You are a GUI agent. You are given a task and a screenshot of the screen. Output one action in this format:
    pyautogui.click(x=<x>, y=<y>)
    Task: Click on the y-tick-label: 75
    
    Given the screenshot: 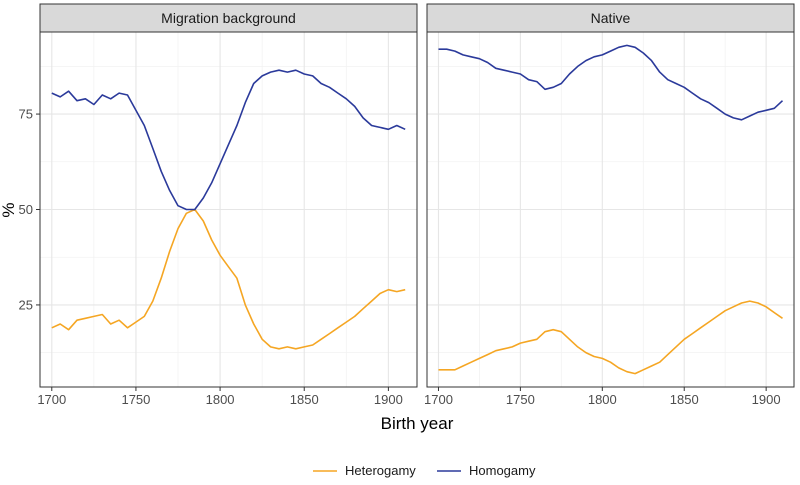 What is the action you would take?
    pyautogui.click(x=26, y=114)
    